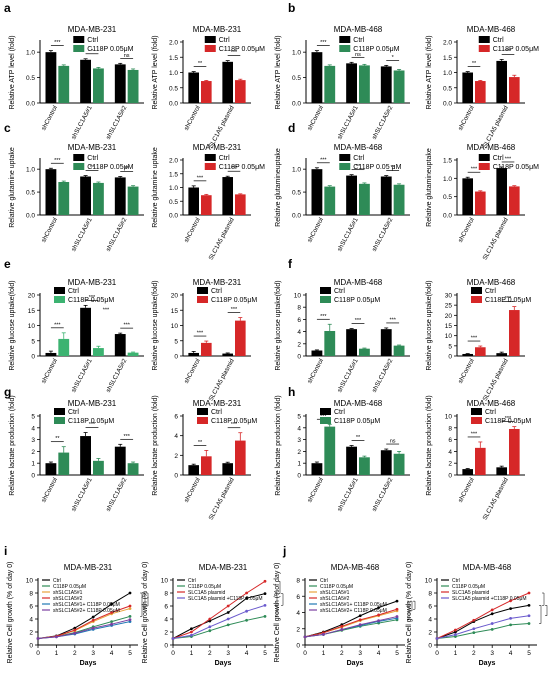  I want to click on y-tick-label: 1.5, so click(173, 58).